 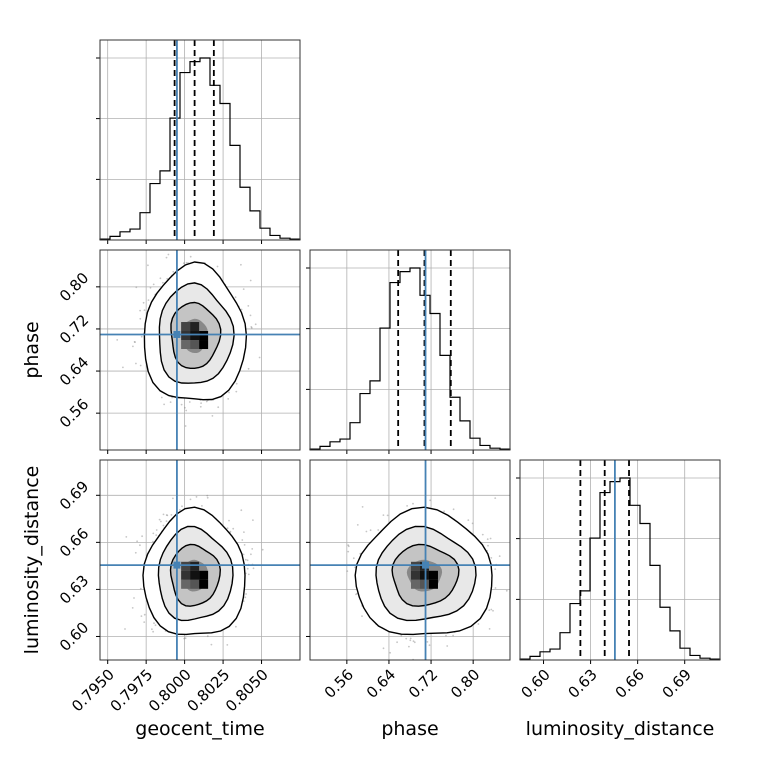 I want to click on y-tick-label: 0.80, so click(x=74, y=287).